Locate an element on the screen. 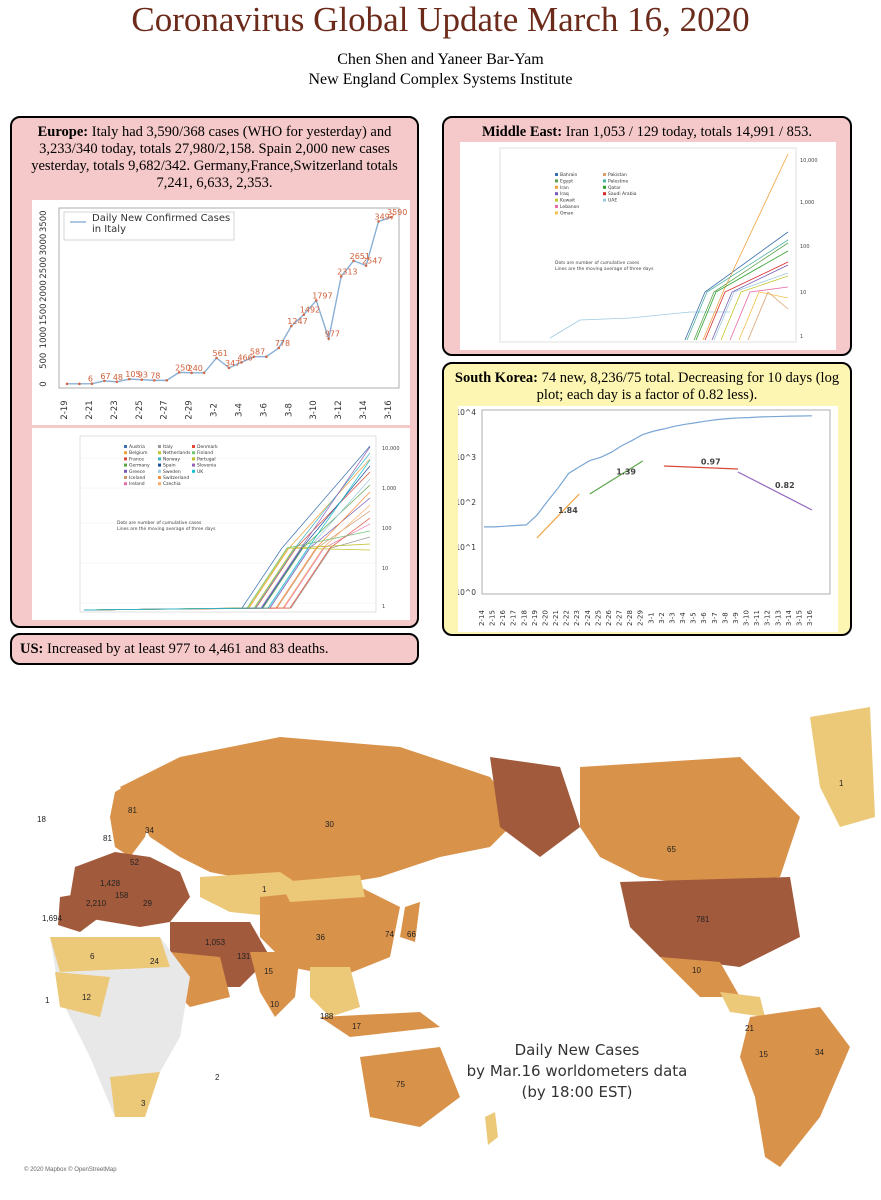 The width and height of the screenshot is (881, 1200). map-mexico is located at coordinates (700, 977).